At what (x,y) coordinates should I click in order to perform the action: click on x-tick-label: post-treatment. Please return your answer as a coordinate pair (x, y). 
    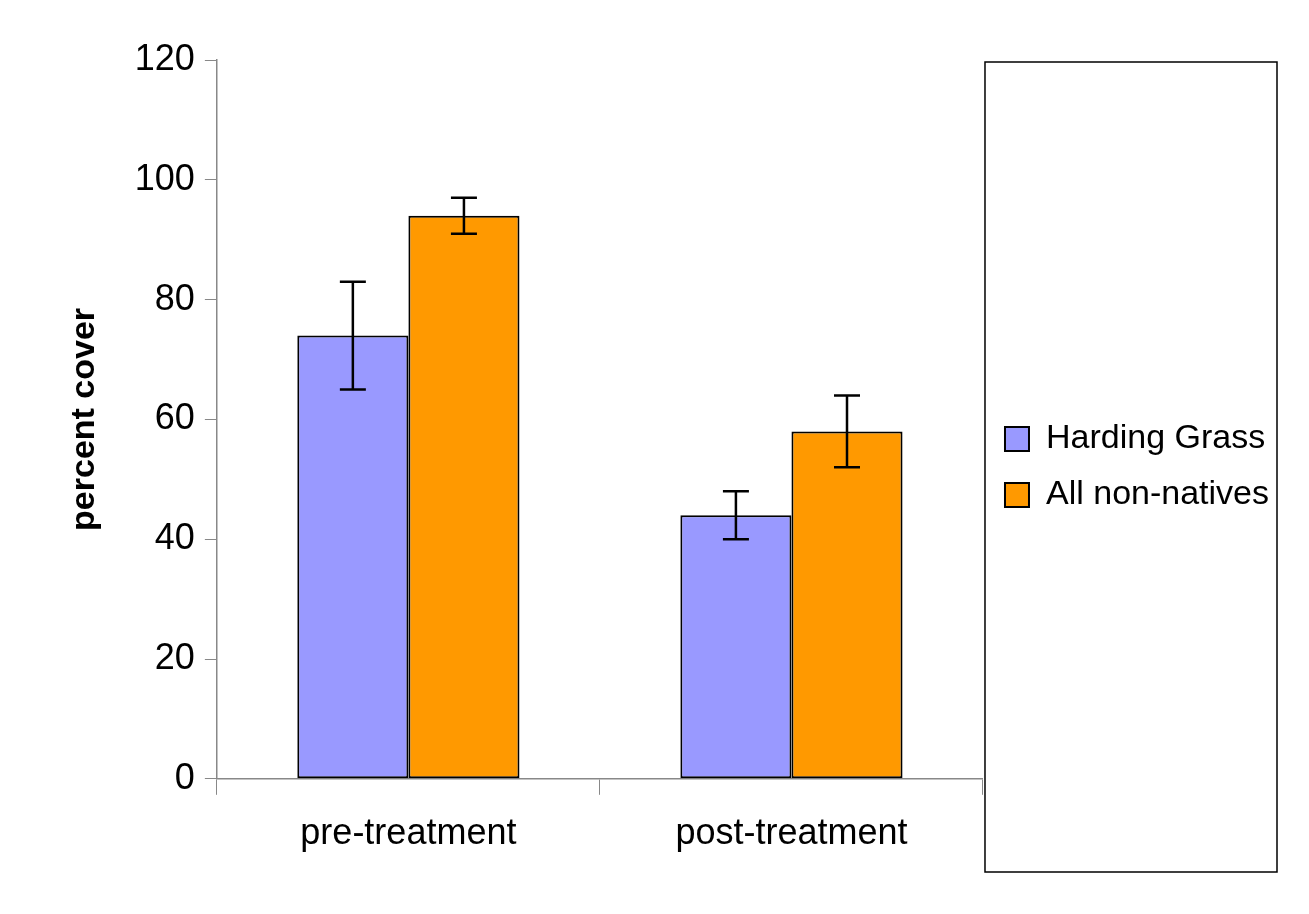
    Looking at the image, I should click on (791, 832).